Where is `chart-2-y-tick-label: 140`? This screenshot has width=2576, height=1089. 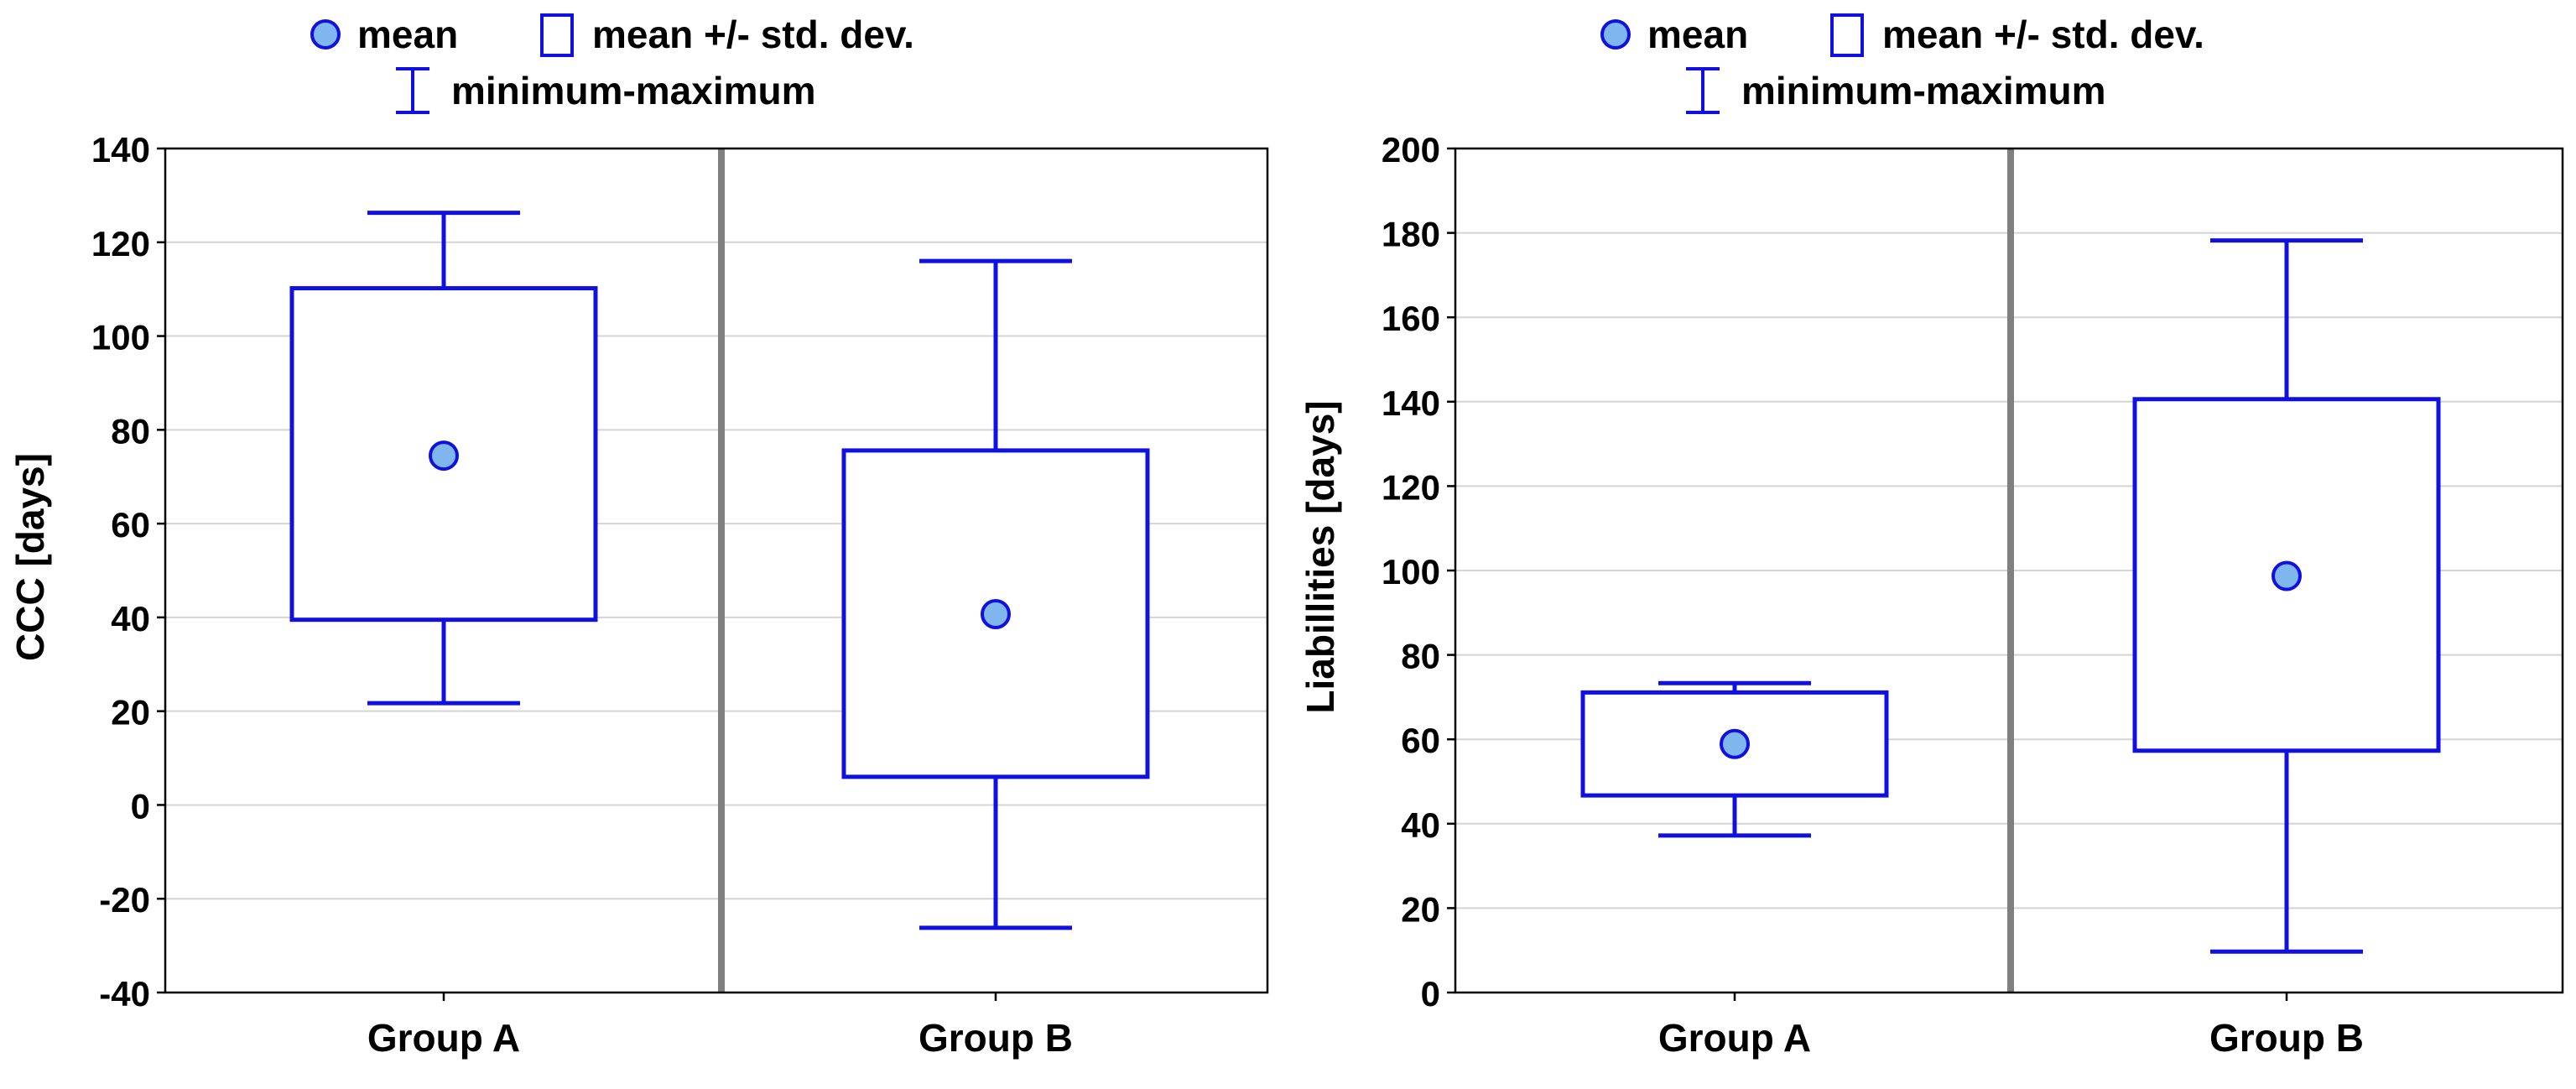 chart-2-y-tick-label: 140 is located at coordinates (1411, 403).